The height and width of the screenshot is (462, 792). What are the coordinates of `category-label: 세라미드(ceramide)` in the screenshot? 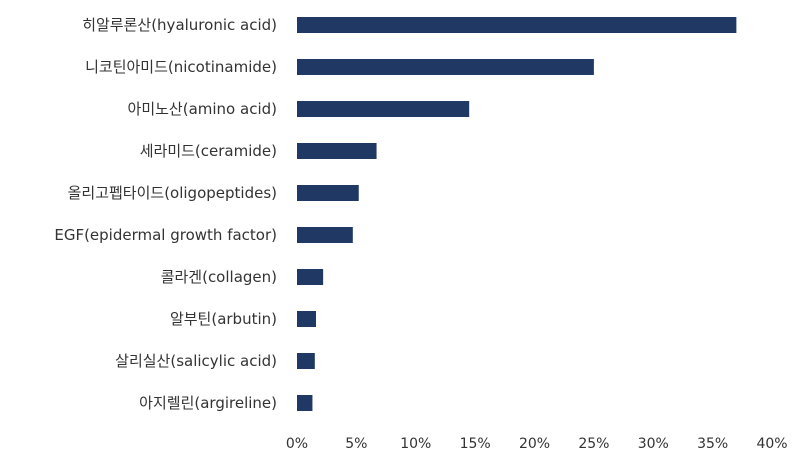 It's located at (208, 151).